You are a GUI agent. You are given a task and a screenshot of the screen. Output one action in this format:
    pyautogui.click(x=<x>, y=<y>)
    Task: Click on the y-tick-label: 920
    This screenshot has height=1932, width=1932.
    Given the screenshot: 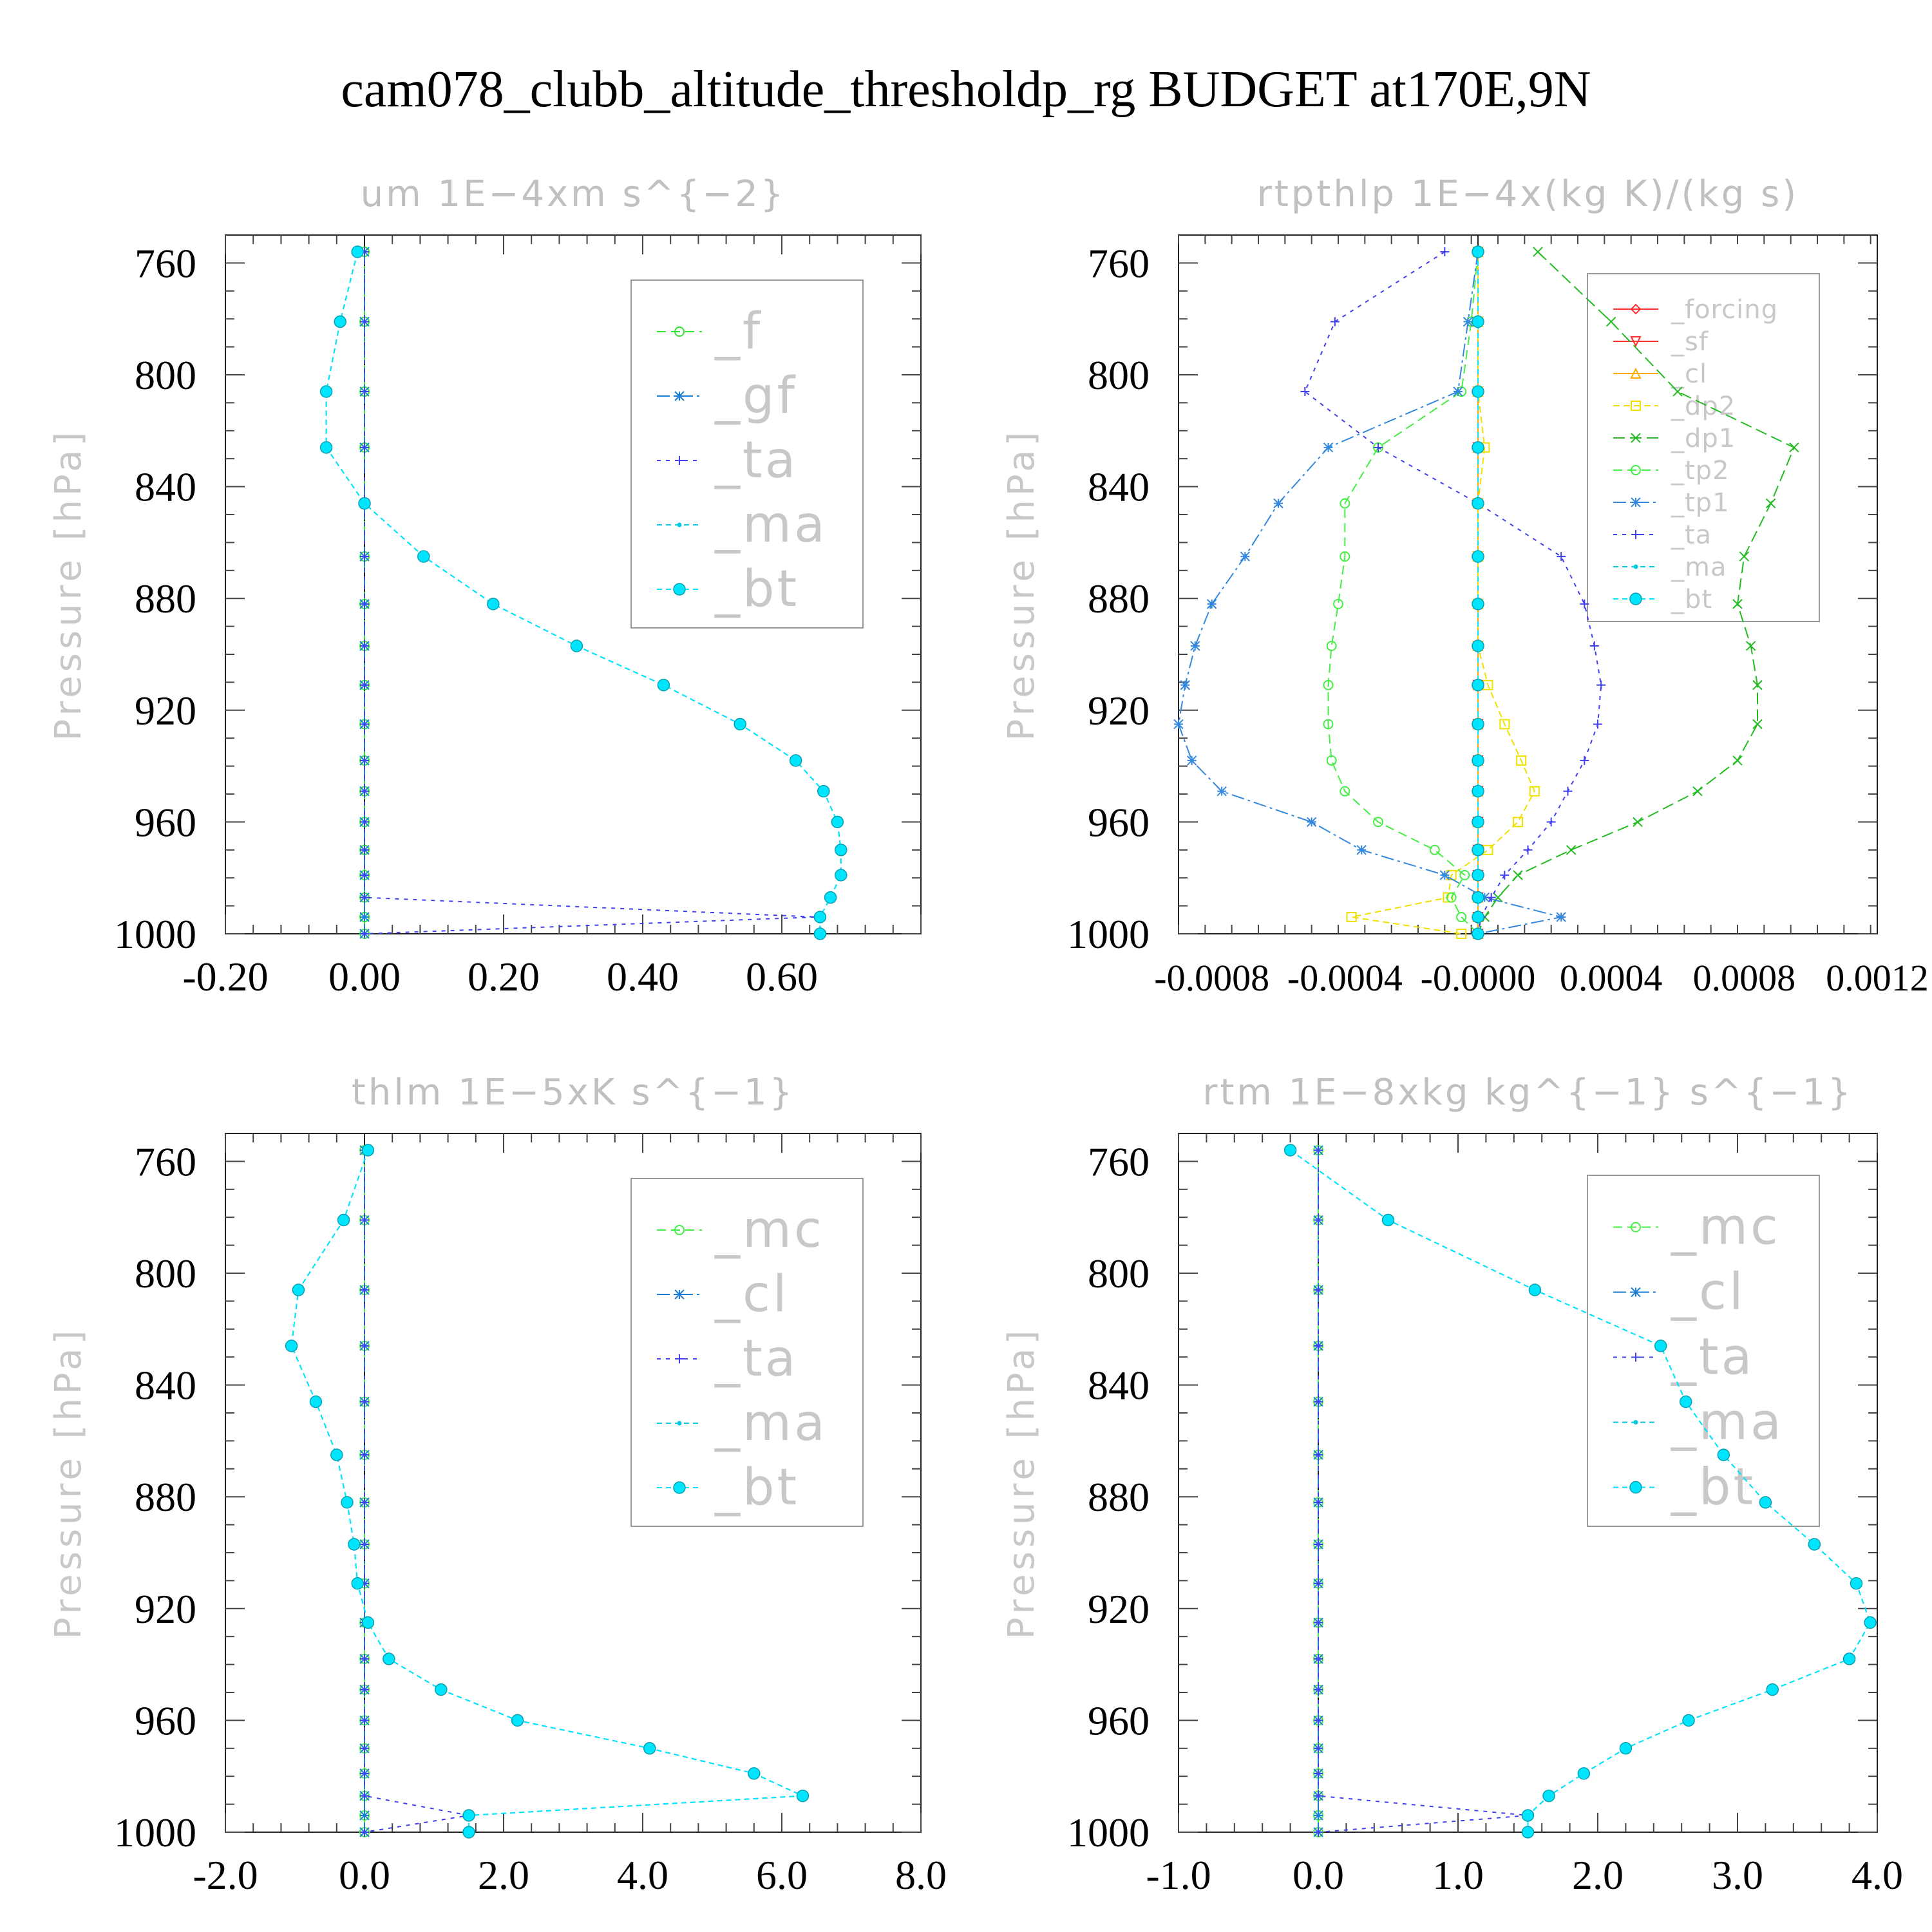 What is the action you would take?
    pyautogui.click(x=1119, y=711)
    